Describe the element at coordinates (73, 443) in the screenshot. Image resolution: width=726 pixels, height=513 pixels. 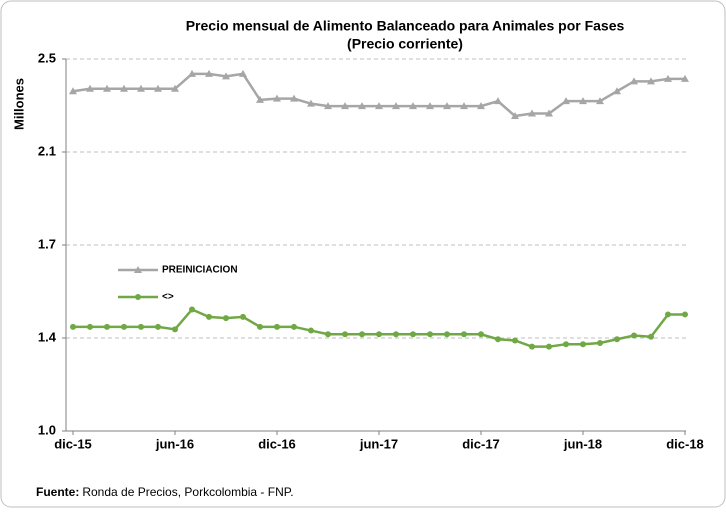
I see `x-tick-label: dic-15` at that location.